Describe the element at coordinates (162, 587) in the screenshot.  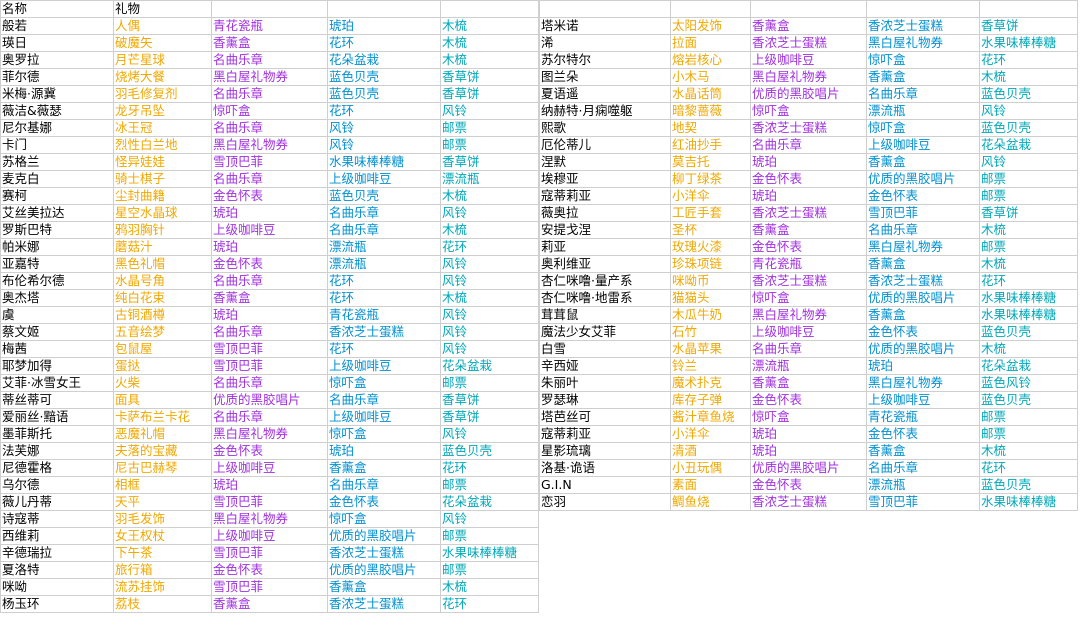
I see `exclusive-gift-cell: 流苏挂饰` at that location.